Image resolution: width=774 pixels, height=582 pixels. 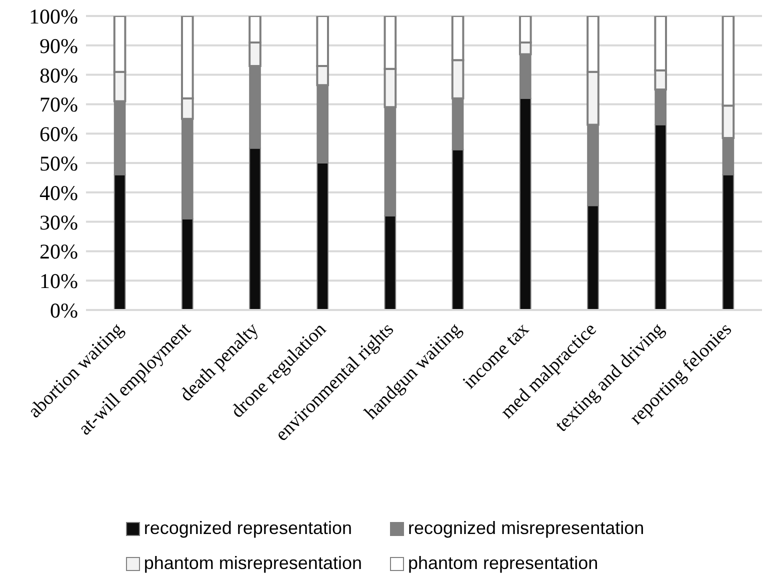 What do you see at coordinates (253, 563) in the screenshot?
I see `legend-label: phantom misrepresentation` at bounding box center [253, 563].